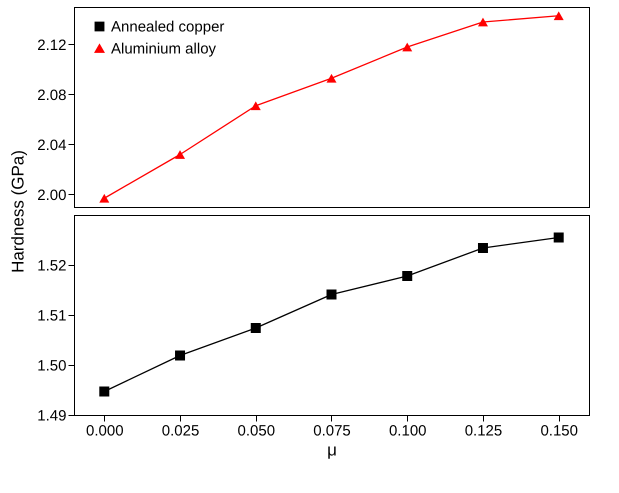  I want to click on y-tick-label: 1.49, so click(51, 416).